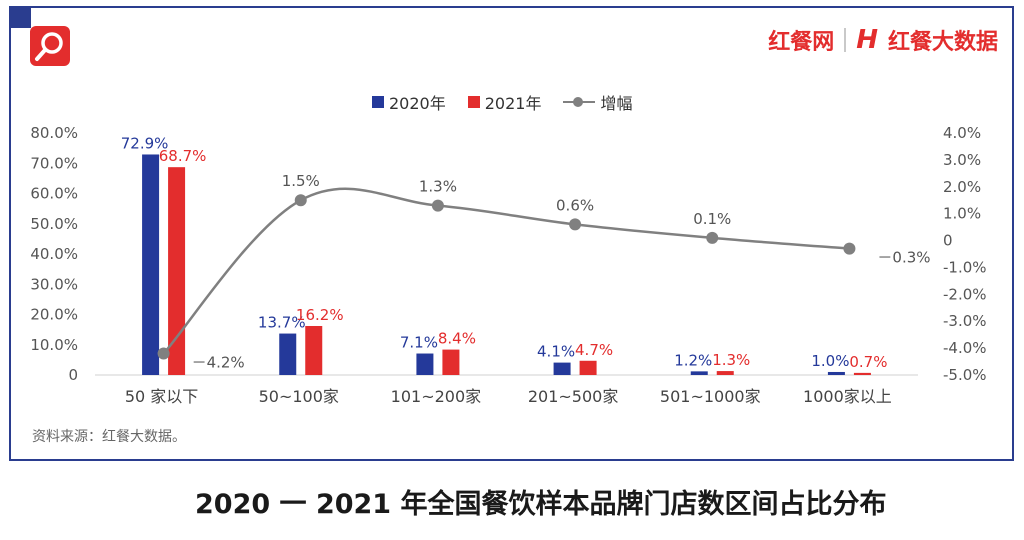 This screenshot has width=1024, height=540. Describe the element at coordinates (73, 375) in the screenshot. I see `y-left-tick-label: 0` at that location.